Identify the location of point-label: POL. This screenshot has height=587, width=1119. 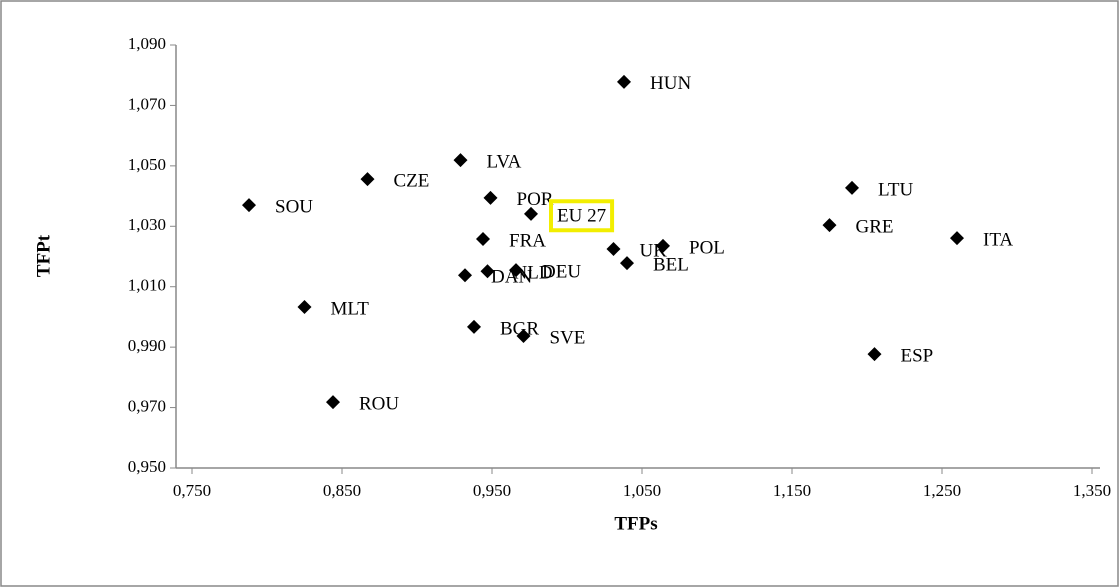
(707, 247).